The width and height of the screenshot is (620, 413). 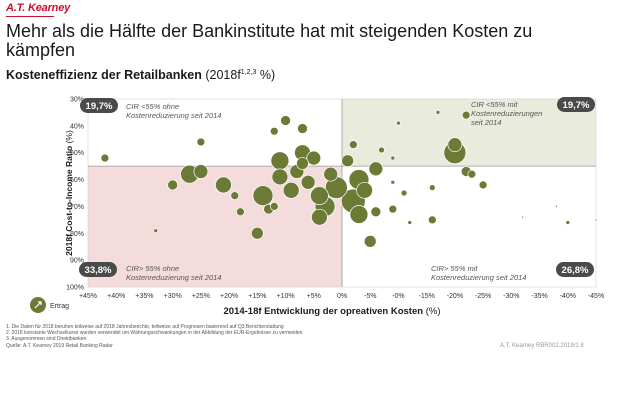 What do you see at coordinates (511, 296) in the screenshot?
I see `x-tick-label: -30%` at bounding box center [511, 296].